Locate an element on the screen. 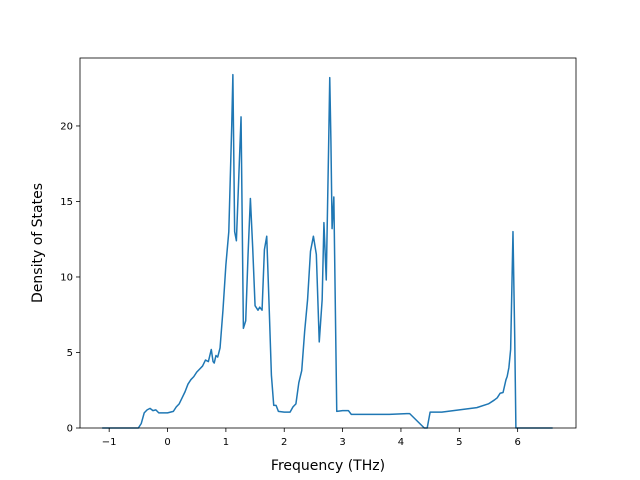  x-tick-label: 0 is located at coordinates (167, 442).